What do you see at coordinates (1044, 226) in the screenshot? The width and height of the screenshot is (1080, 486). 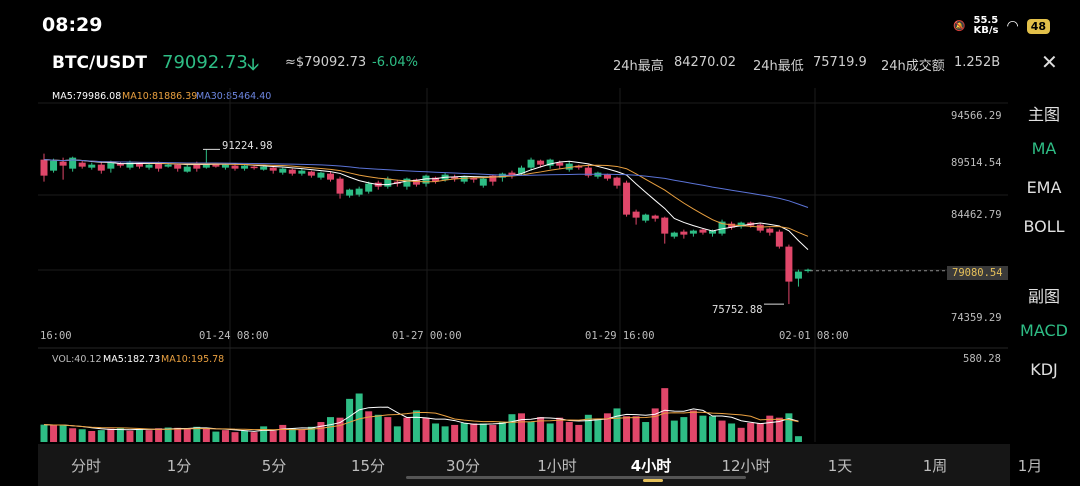 I see `side-boll: BOLL` at bounding box center [1044, 226].